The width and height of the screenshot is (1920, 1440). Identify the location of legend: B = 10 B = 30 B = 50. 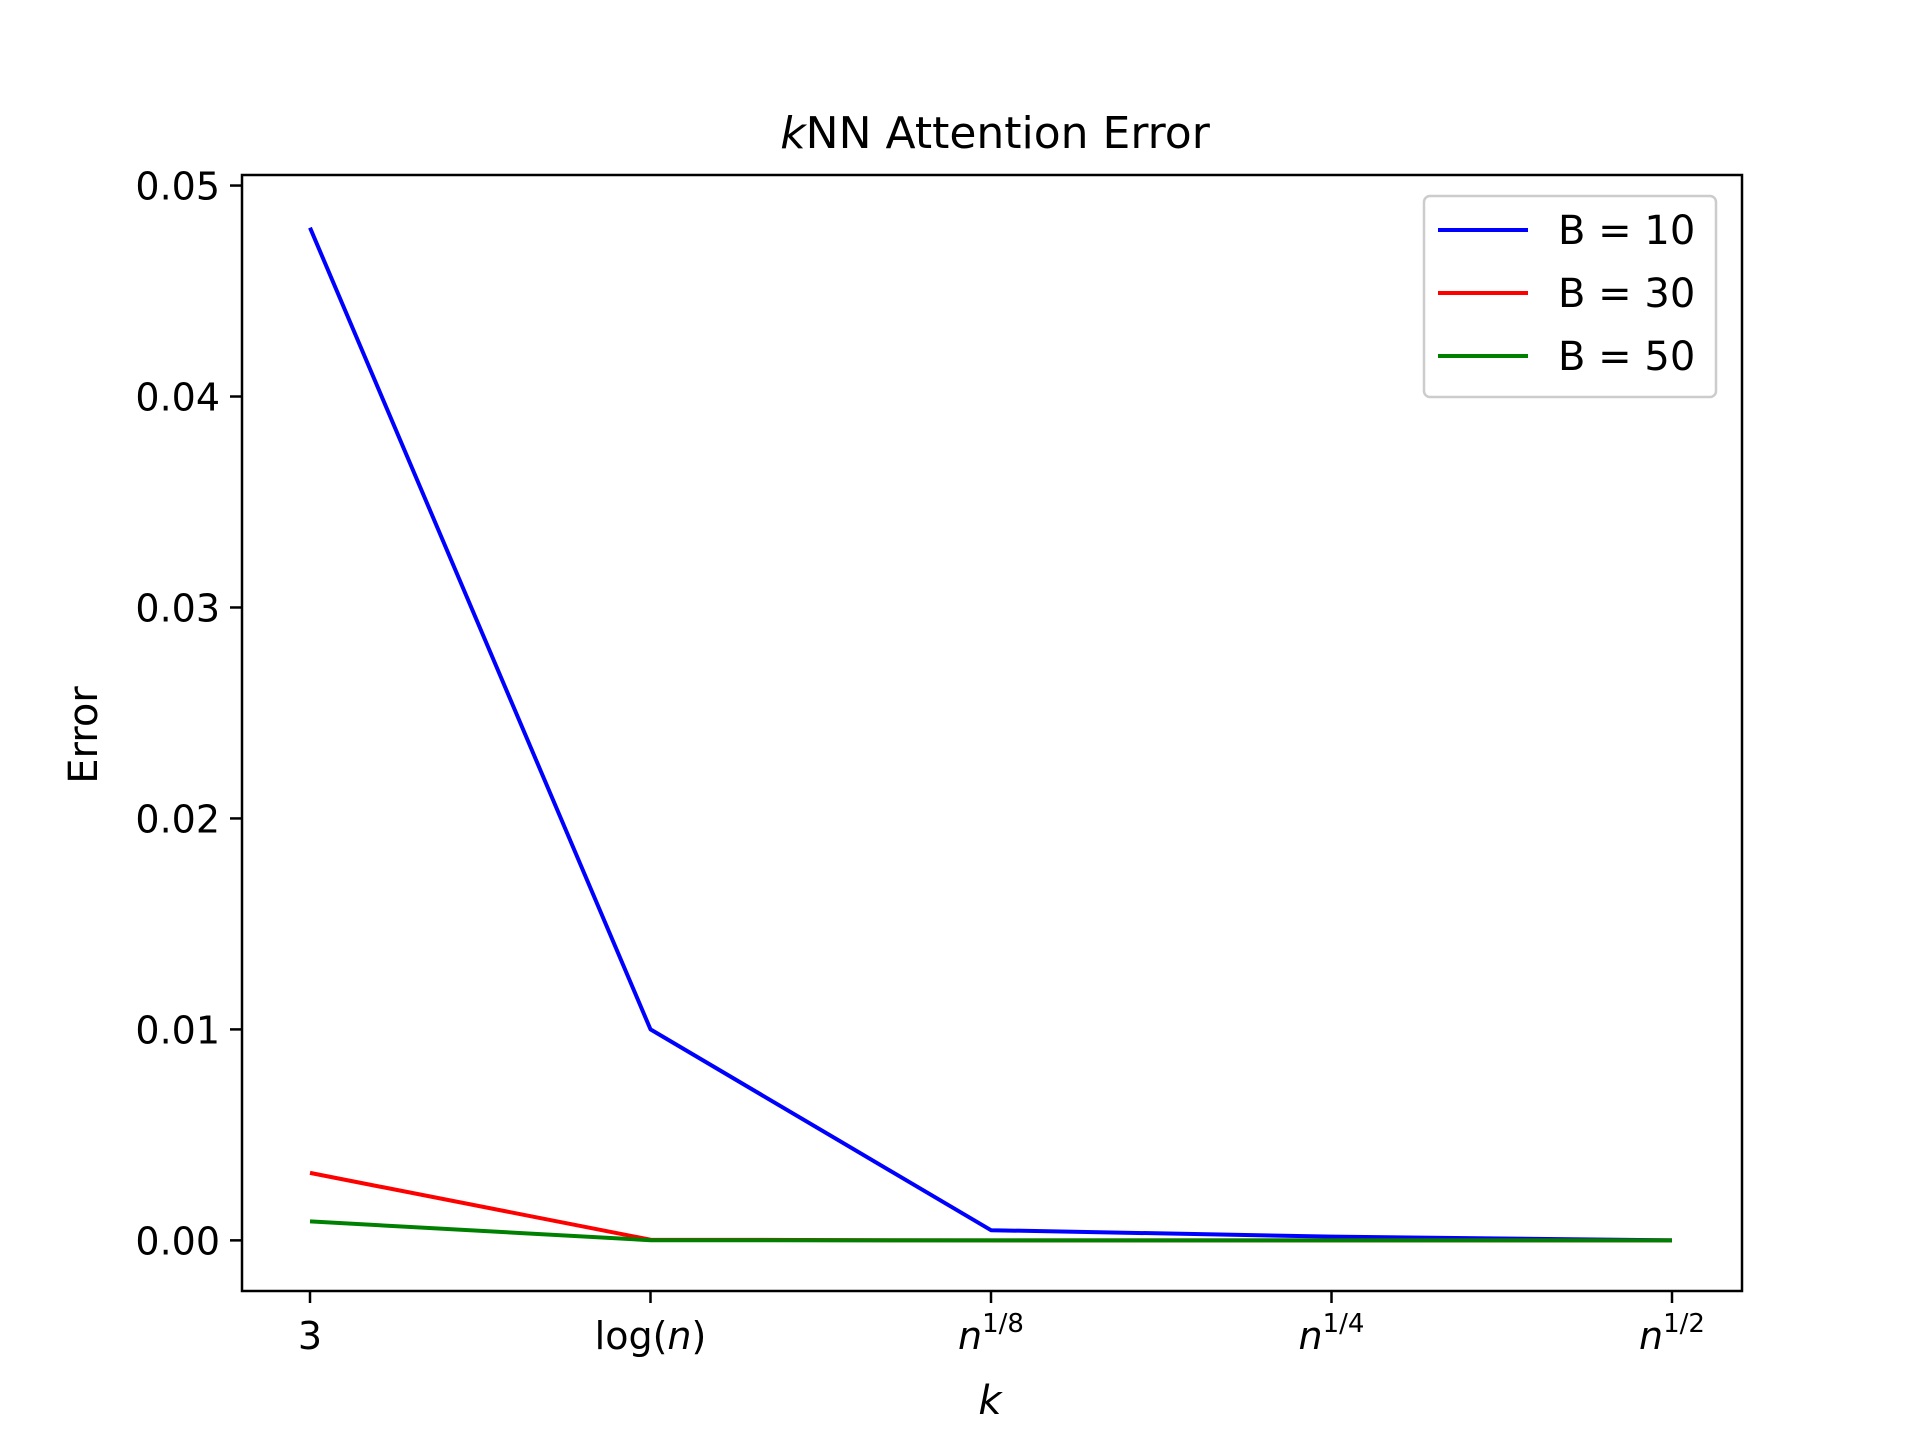
(1570, 296).